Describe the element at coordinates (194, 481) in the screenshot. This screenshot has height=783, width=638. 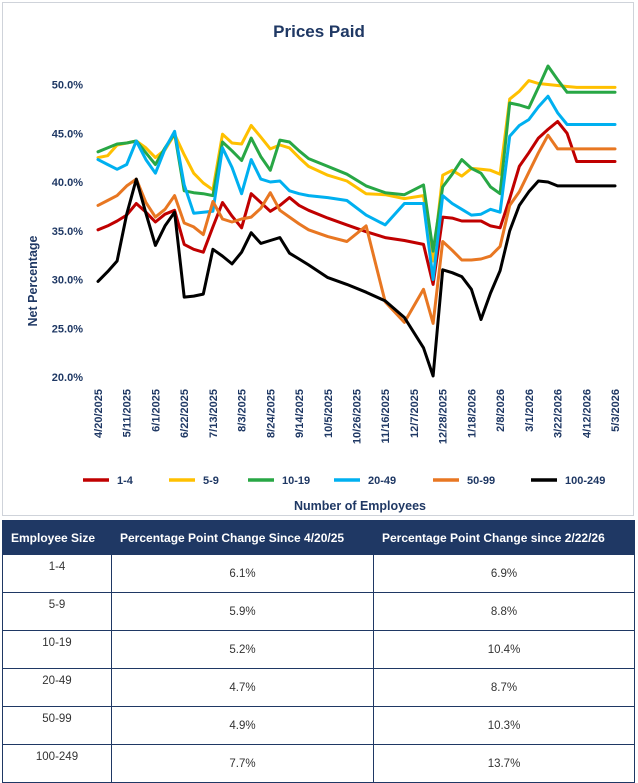
I see `legend-item-5-9: 5-9` at that location.